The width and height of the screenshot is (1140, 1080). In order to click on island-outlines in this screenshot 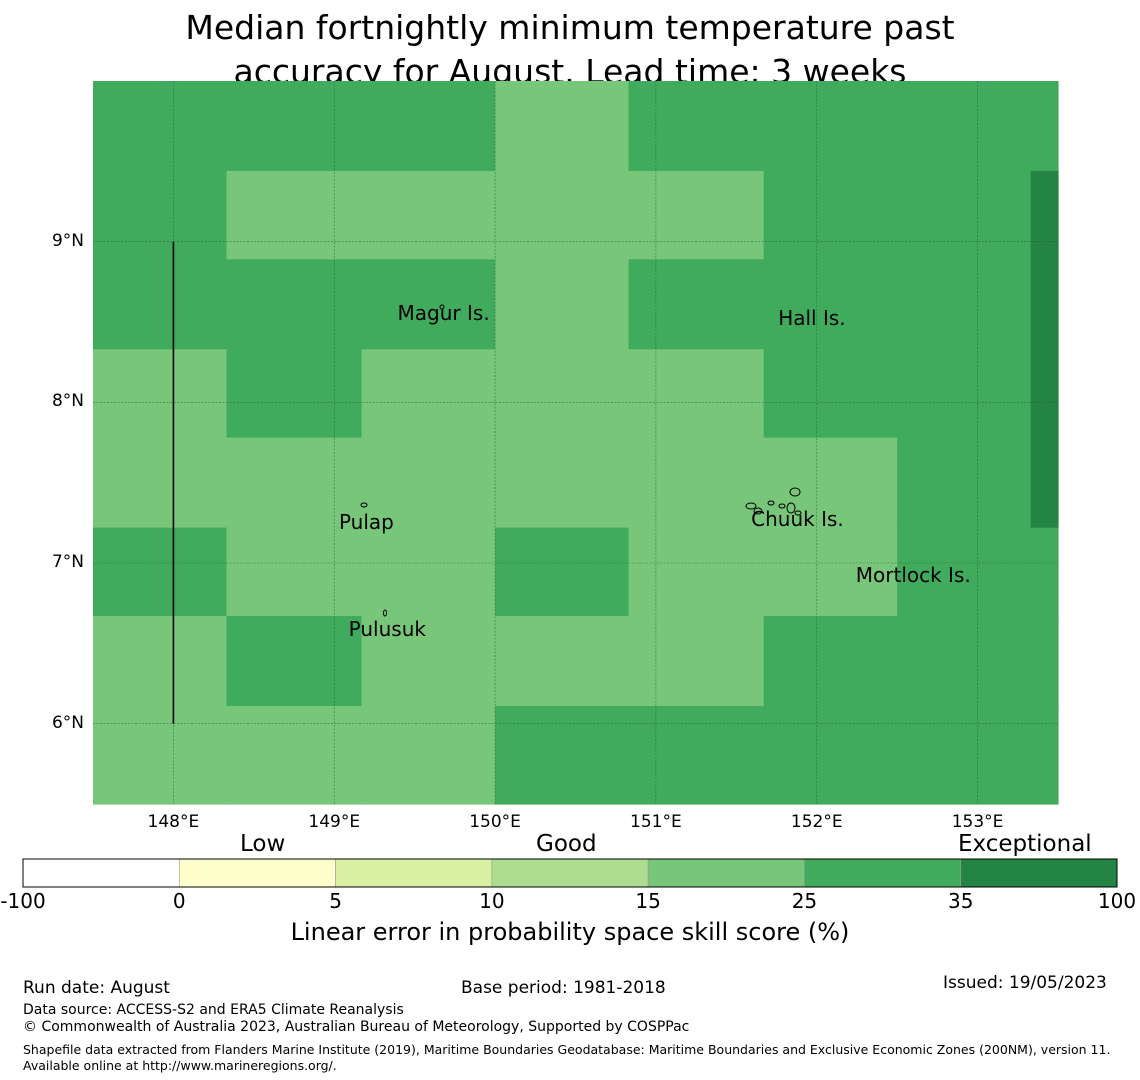, I will do `click(581, 460)`.